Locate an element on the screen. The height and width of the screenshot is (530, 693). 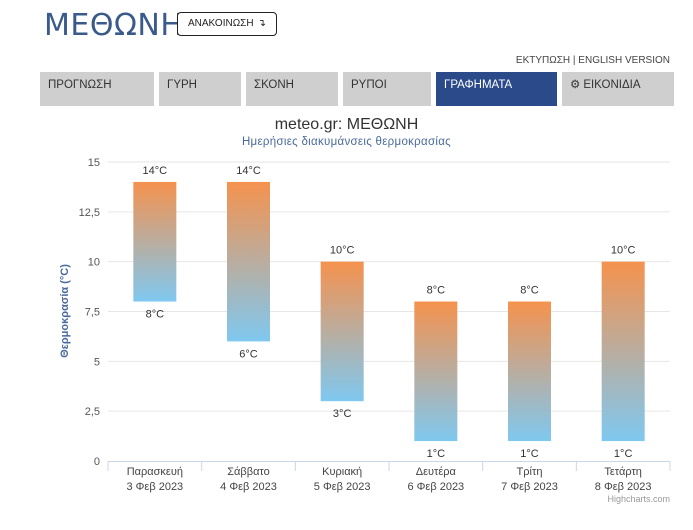
top-links: ΕΚΤΥΠΩΣΗ | ENGLISH VERSION is located at coordinates (593, 60).